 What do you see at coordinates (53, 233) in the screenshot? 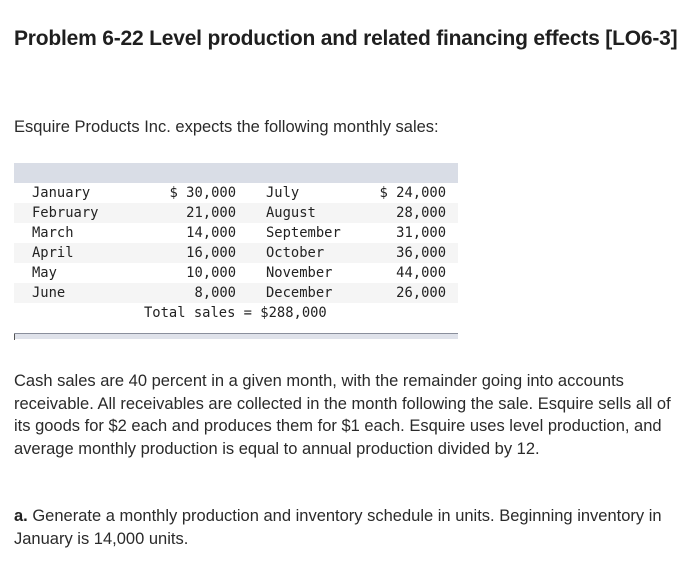
I see `month-cell: March` at bounding box center [53, 233].